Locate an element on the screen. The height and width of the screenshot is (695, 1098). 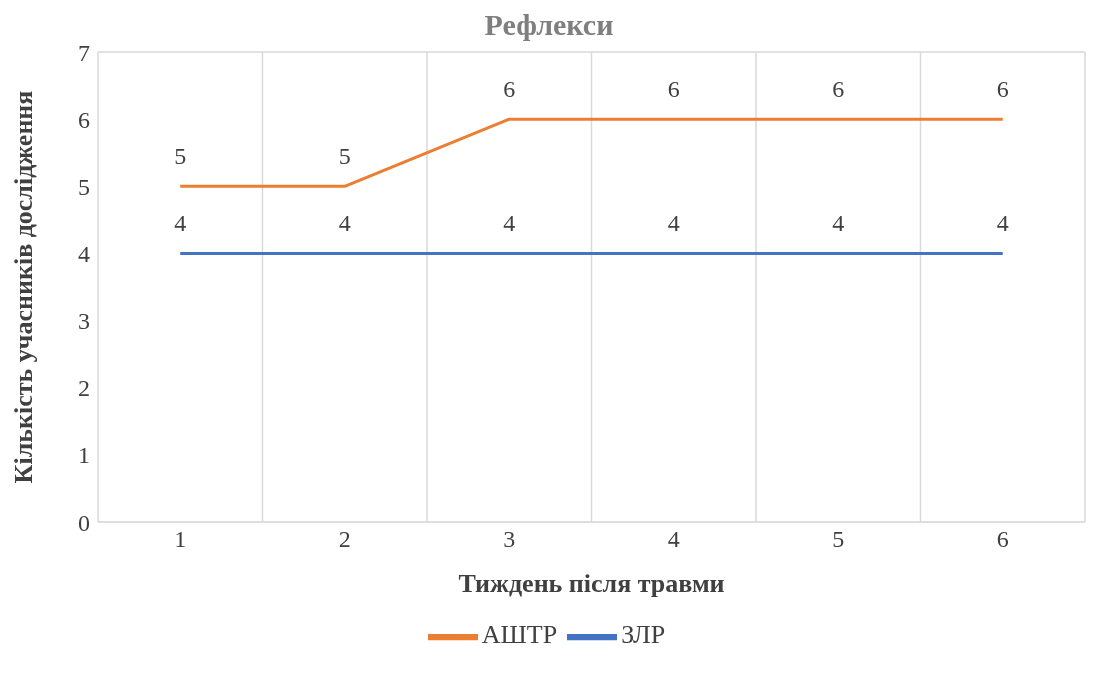
y-tick-label: 3 is located at coordinates (84, 321).